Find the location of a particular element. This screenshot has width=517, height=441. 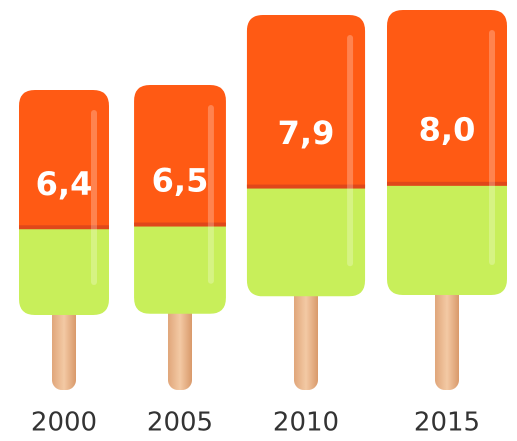

x-tick-label: 2000 is located at coordinates (64, 423).